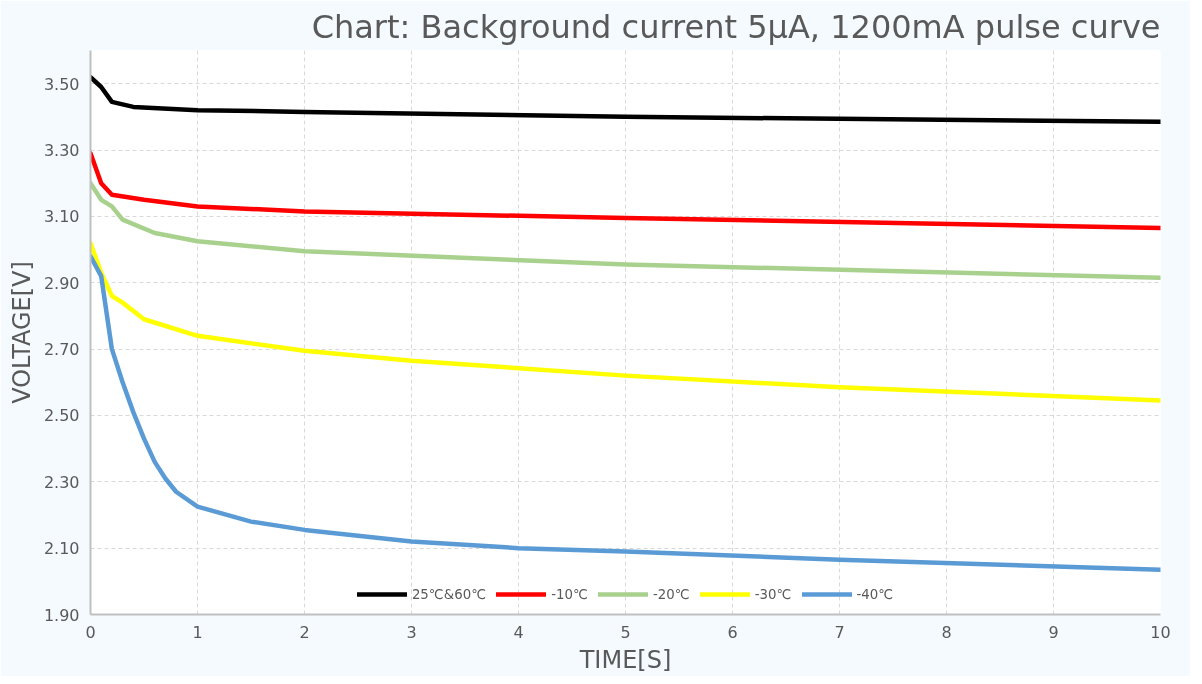  I want to click on y-tick-label: 2.30, so click(61, 482).